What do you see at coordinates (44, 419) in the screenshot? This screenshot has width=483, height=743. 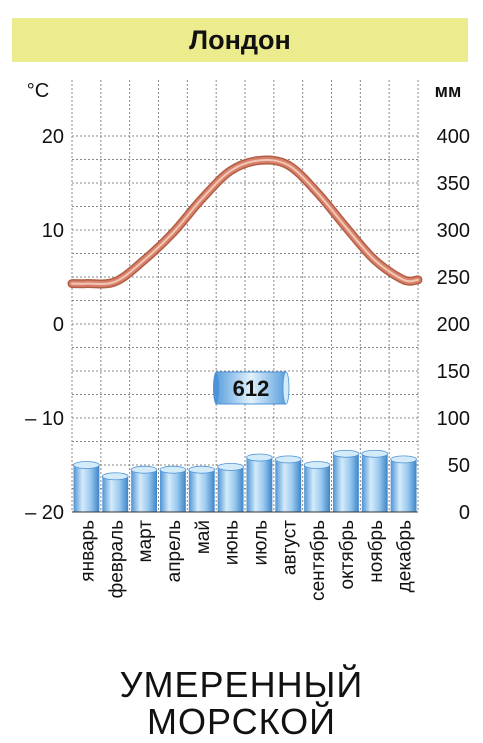 I see `left-axis-tick: – 10` at bounding box center [44, 419].